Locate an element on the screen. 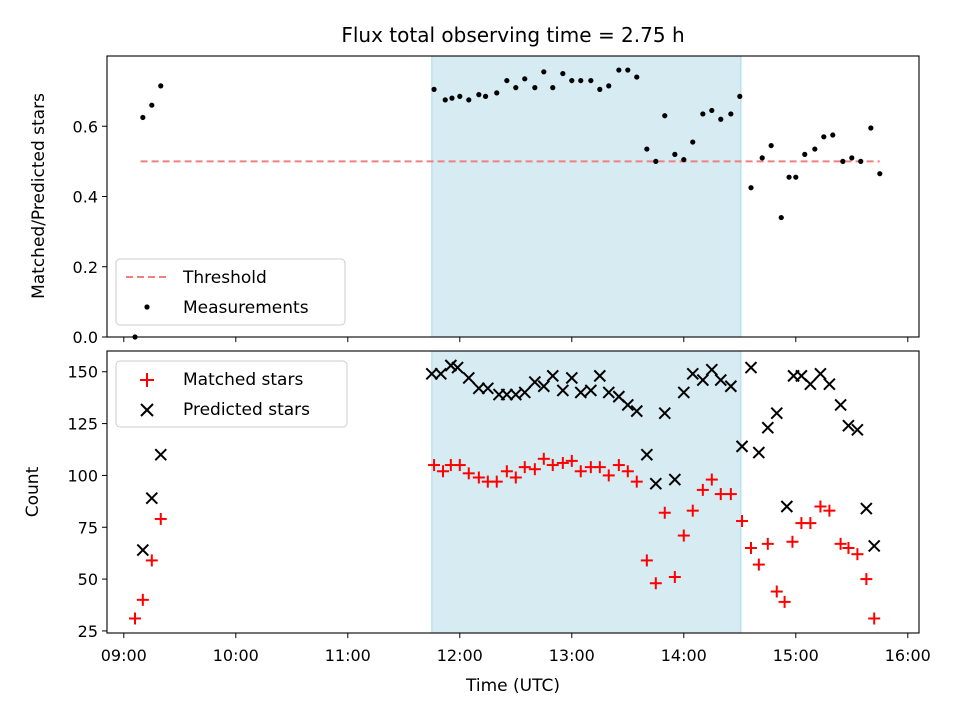  y-tick-label: 75 is located at coordinates (88, 527).